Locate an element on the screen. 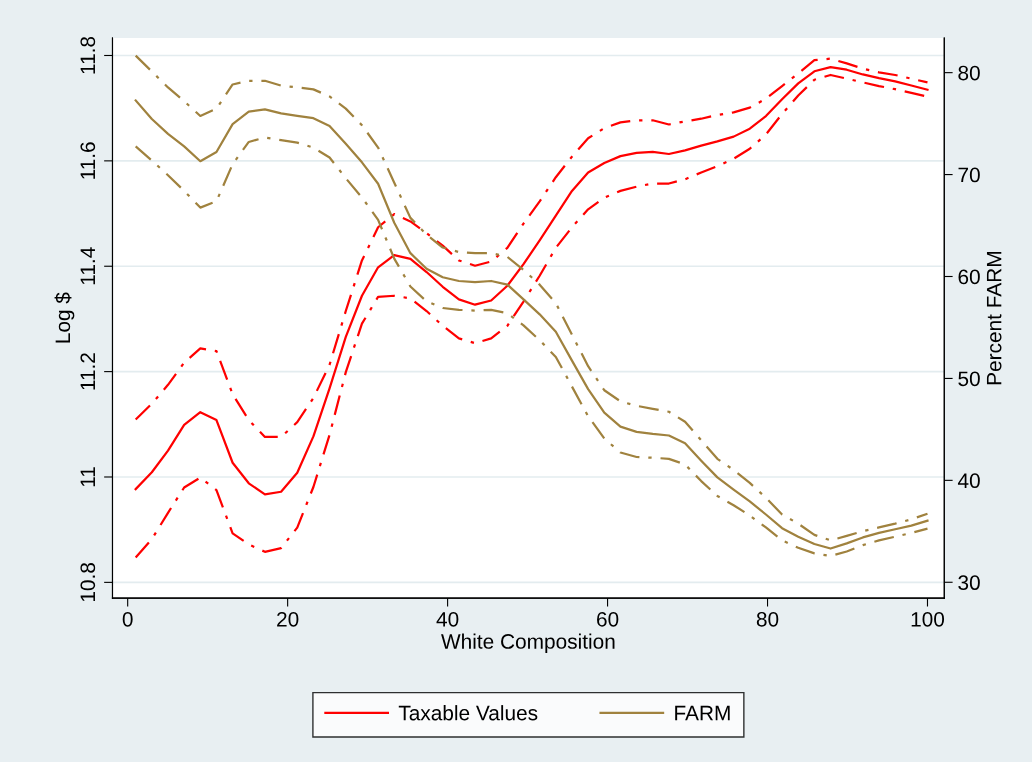 Image resolution: width=1032 pixels, height=762 pixels. x-tick-label: 100 is located at coordinates (928, 619).